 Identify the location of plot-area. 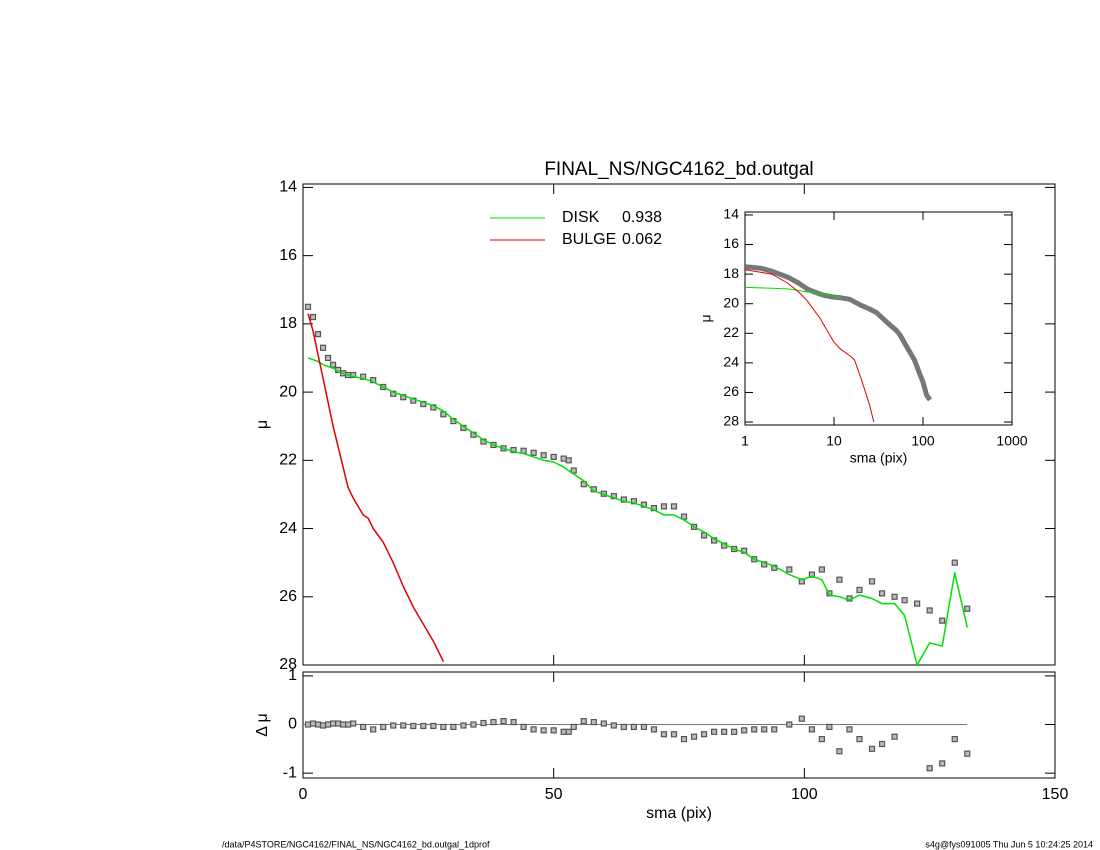
(637, 743).